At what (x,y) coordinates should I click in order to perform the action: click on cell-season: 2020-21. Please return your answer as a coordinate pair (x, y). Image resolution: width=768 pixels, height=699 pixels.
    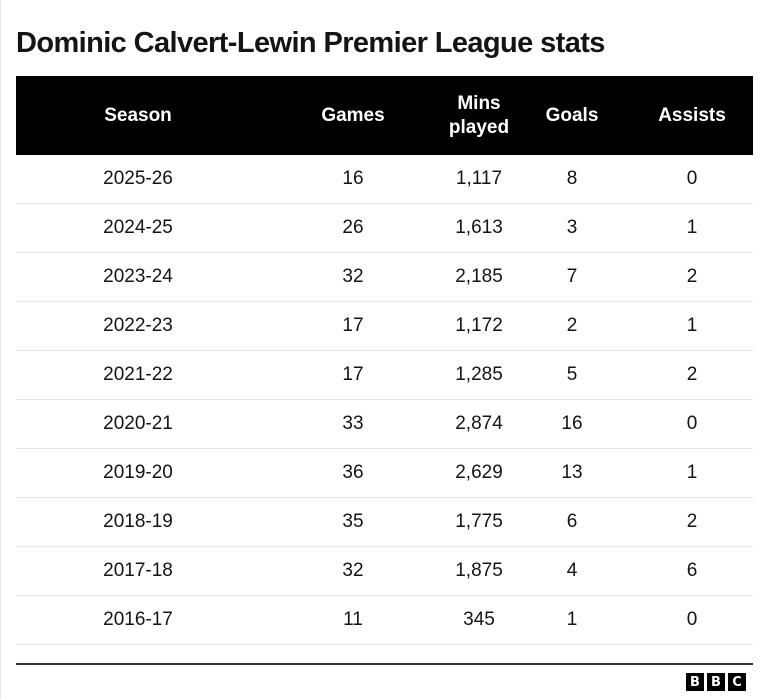
    Looking at the image, I should click on (138, 423).